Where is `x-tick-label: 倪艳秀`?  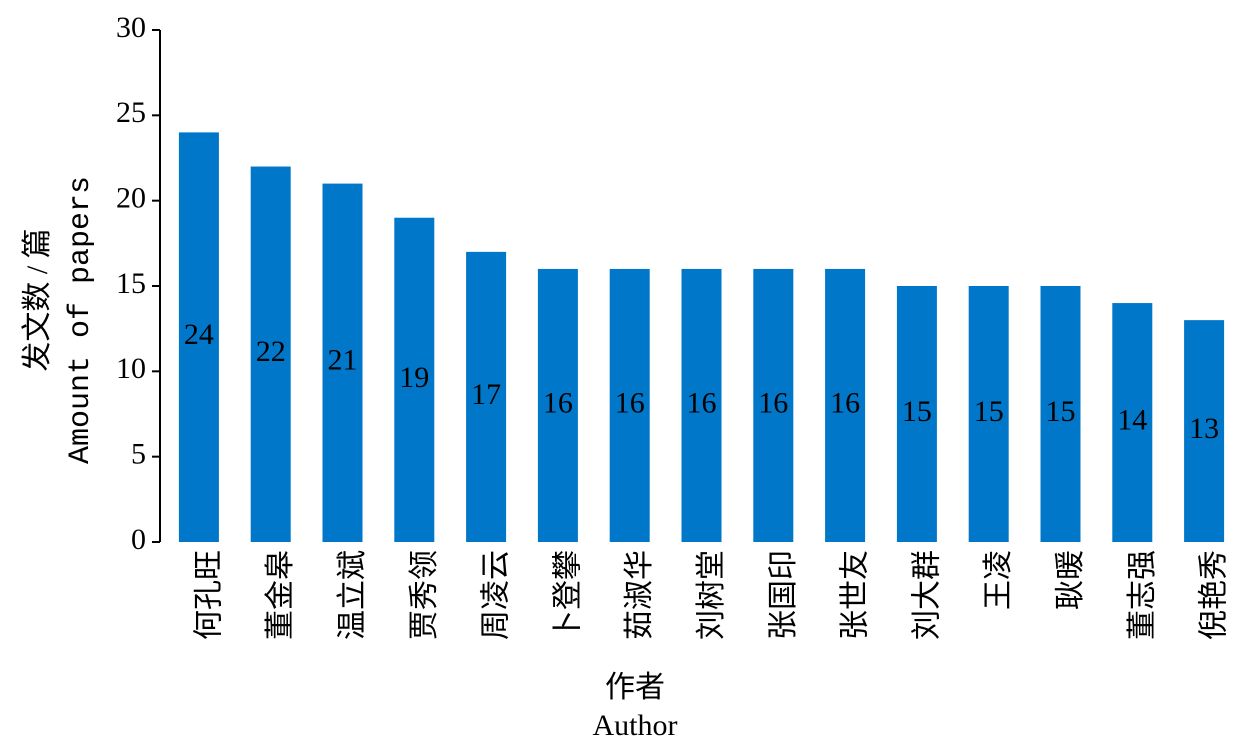
x-tick-label: 倪艳秀 is located at coordinates (1214, 595).